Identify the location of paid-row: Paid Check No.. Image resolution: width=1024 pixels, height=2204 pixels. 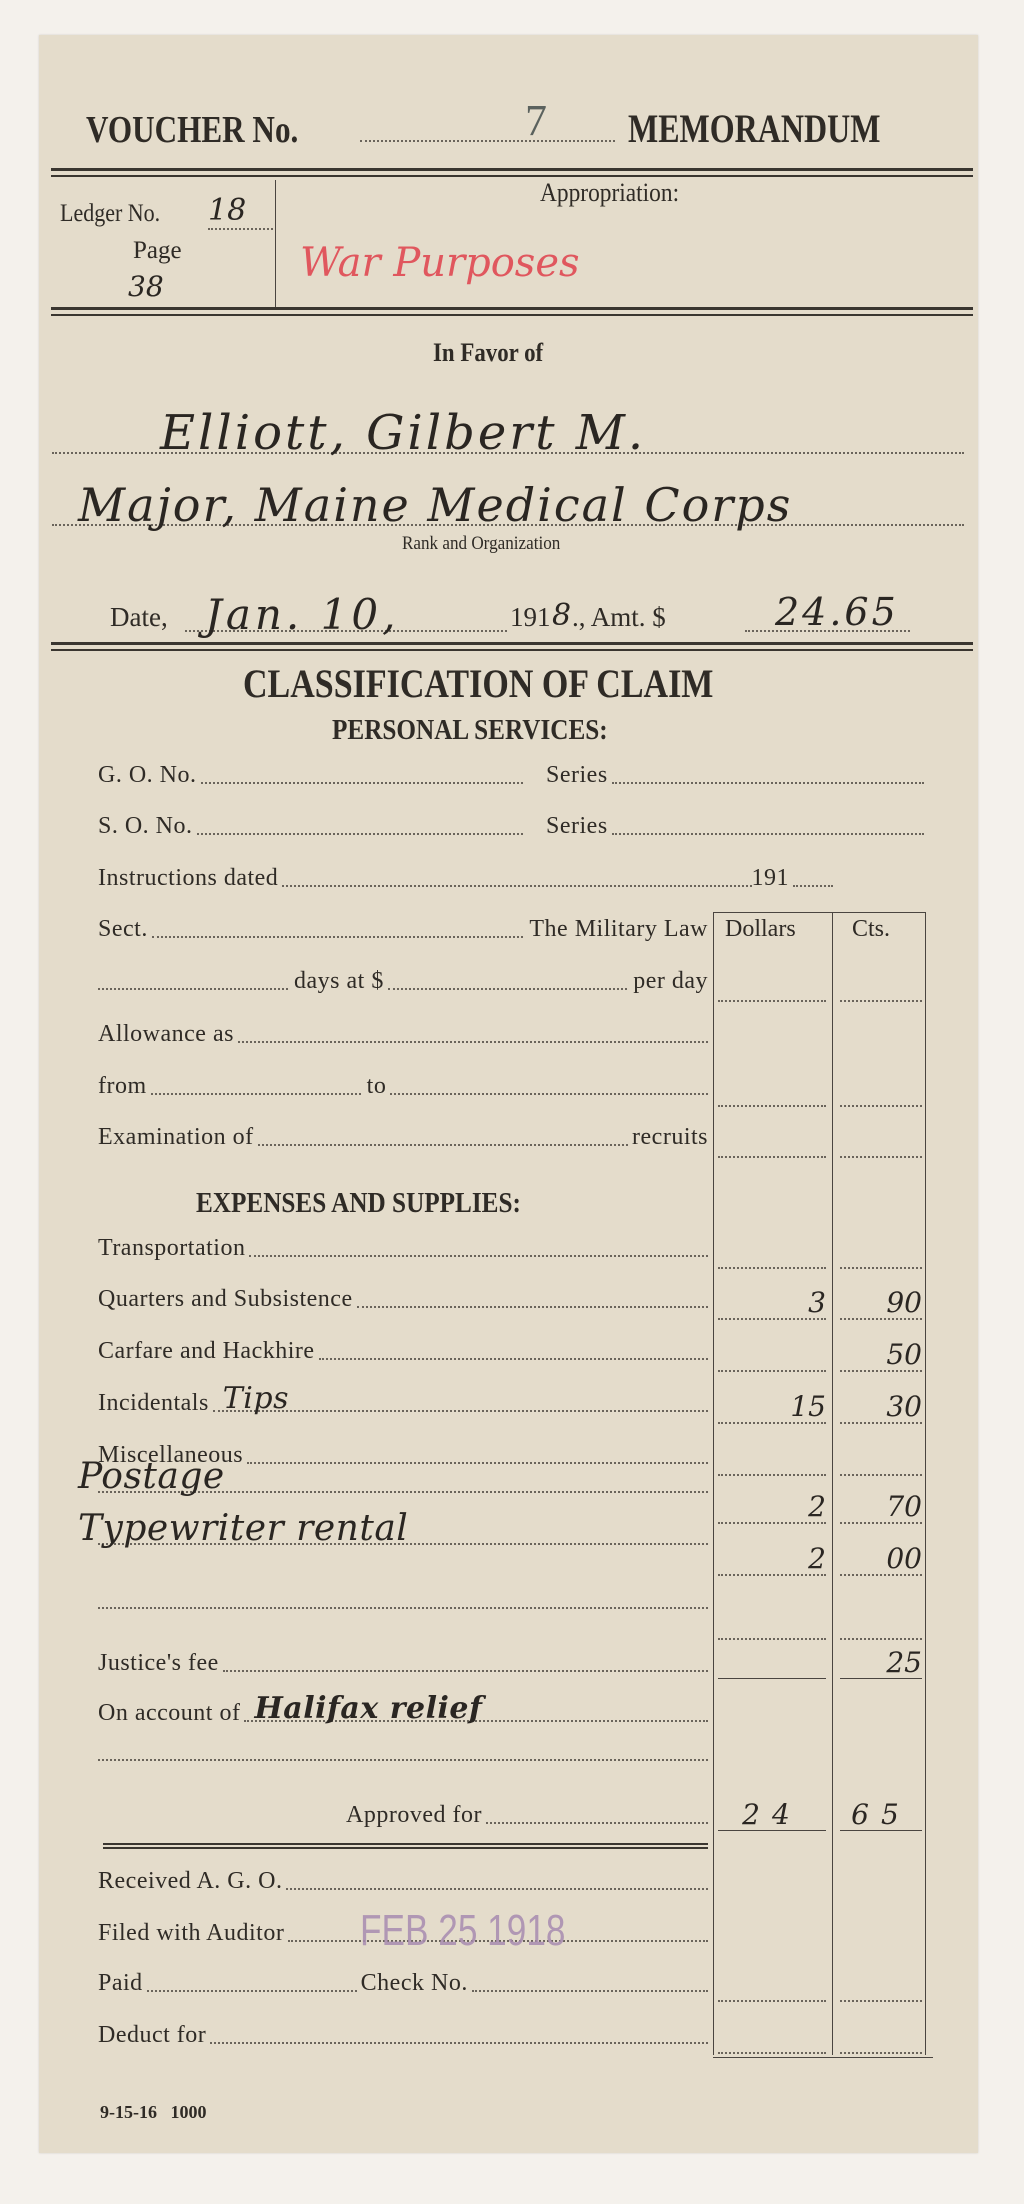
(403, 1983).